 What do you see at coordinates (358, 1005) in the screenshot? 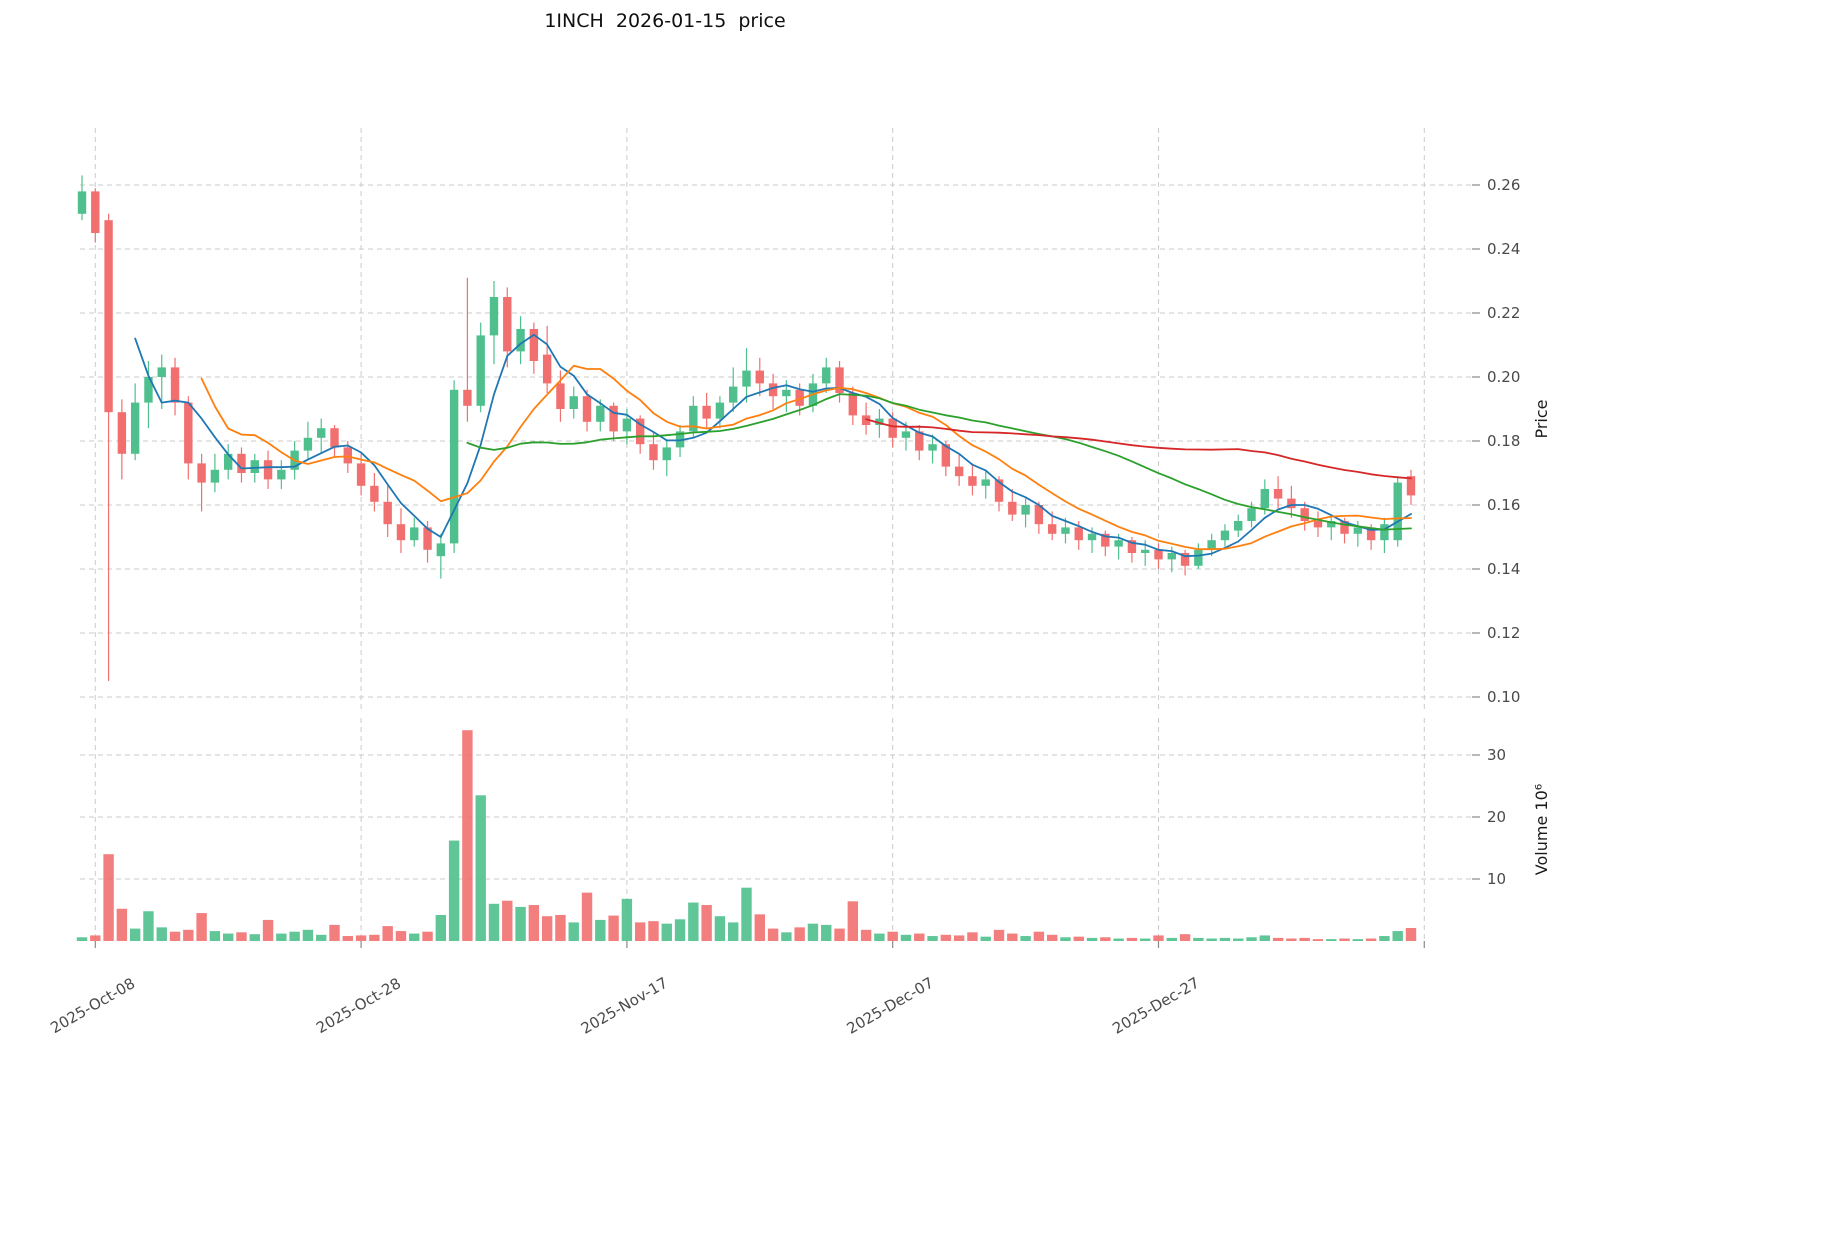
I see `date-tick-label: 2025-Oct-28` at bounding box center [358, 1005].